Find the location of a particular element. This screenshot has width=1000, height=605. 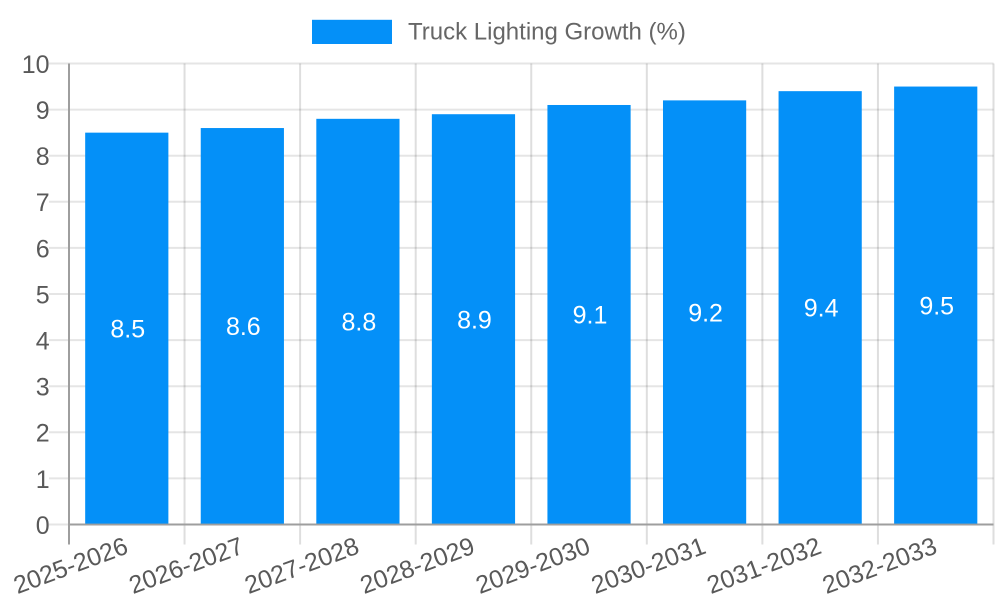

svg-text: 10 is located at coordinates (36, 65).